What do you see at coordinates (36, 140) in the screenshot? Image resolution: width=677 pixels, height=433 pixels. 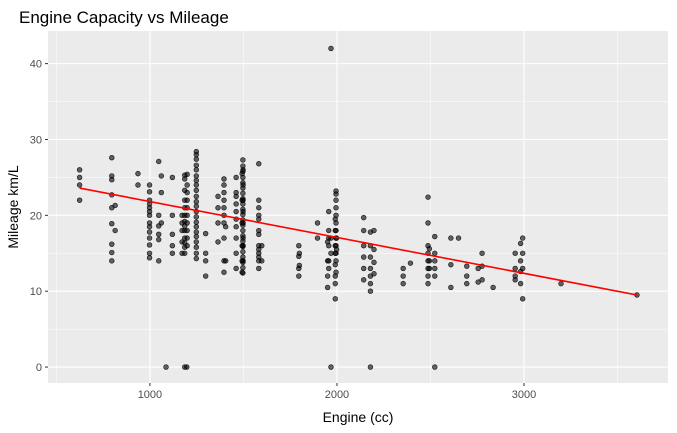 I see `y-tick-label: 30` at bounding box center [36, 140].